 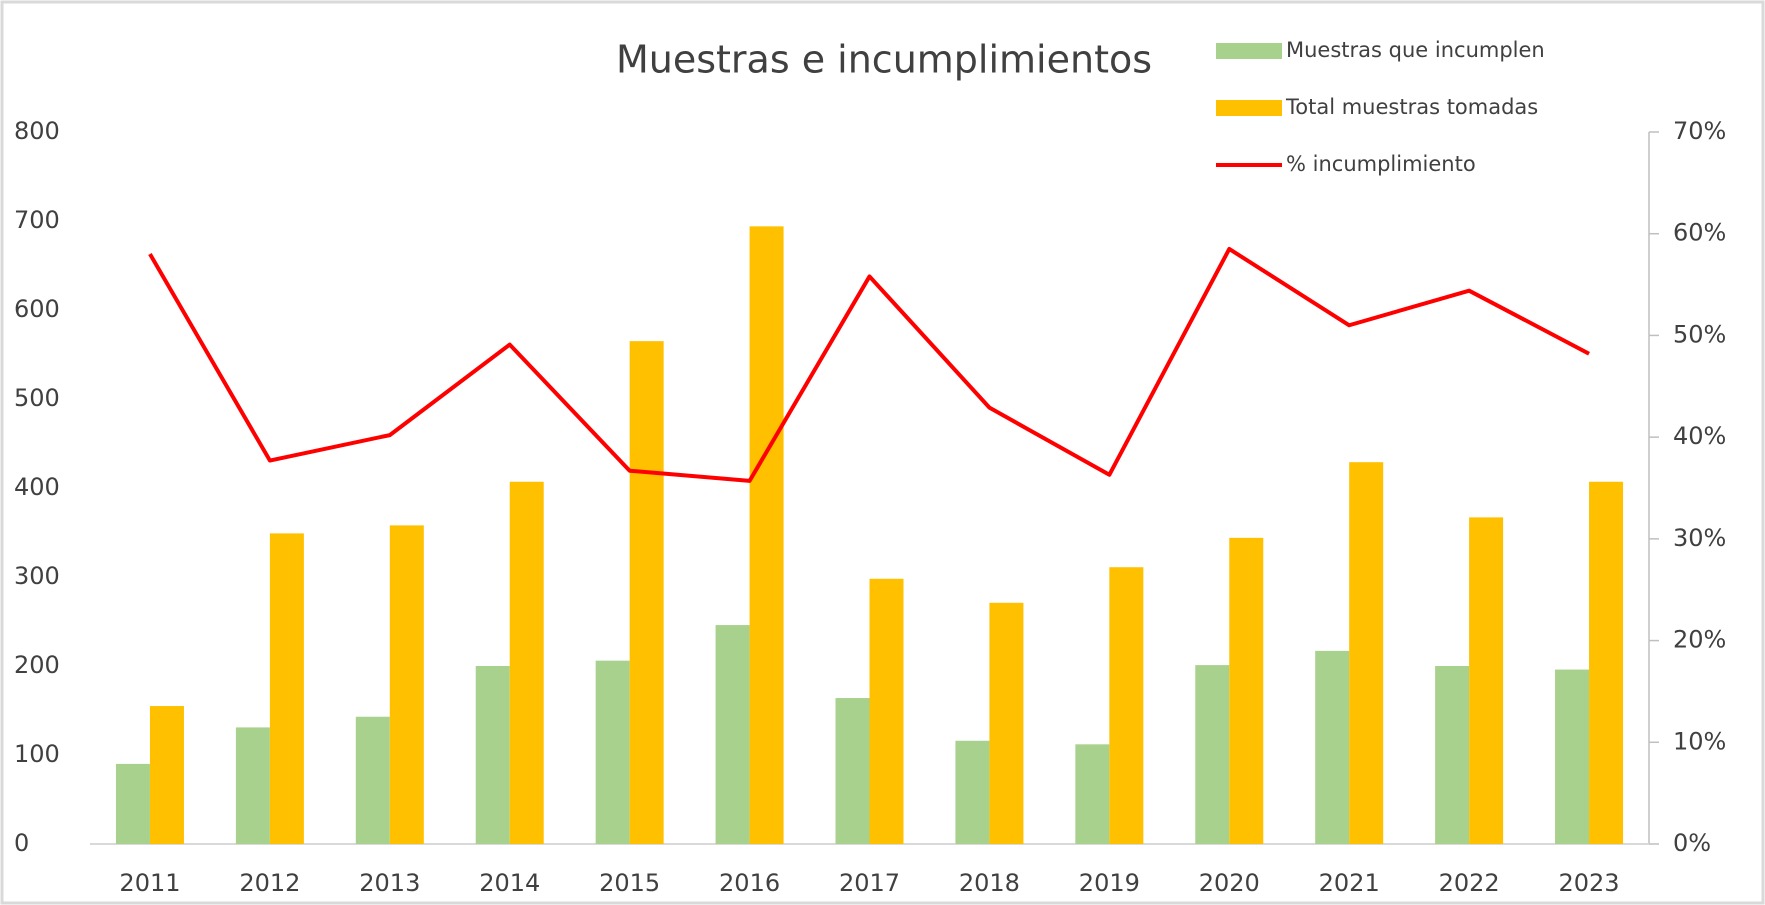 What do you see at coordinates (37, 665) in the screenshot?
I see `y-tick-label: 200` at bounding box center [37, 665].